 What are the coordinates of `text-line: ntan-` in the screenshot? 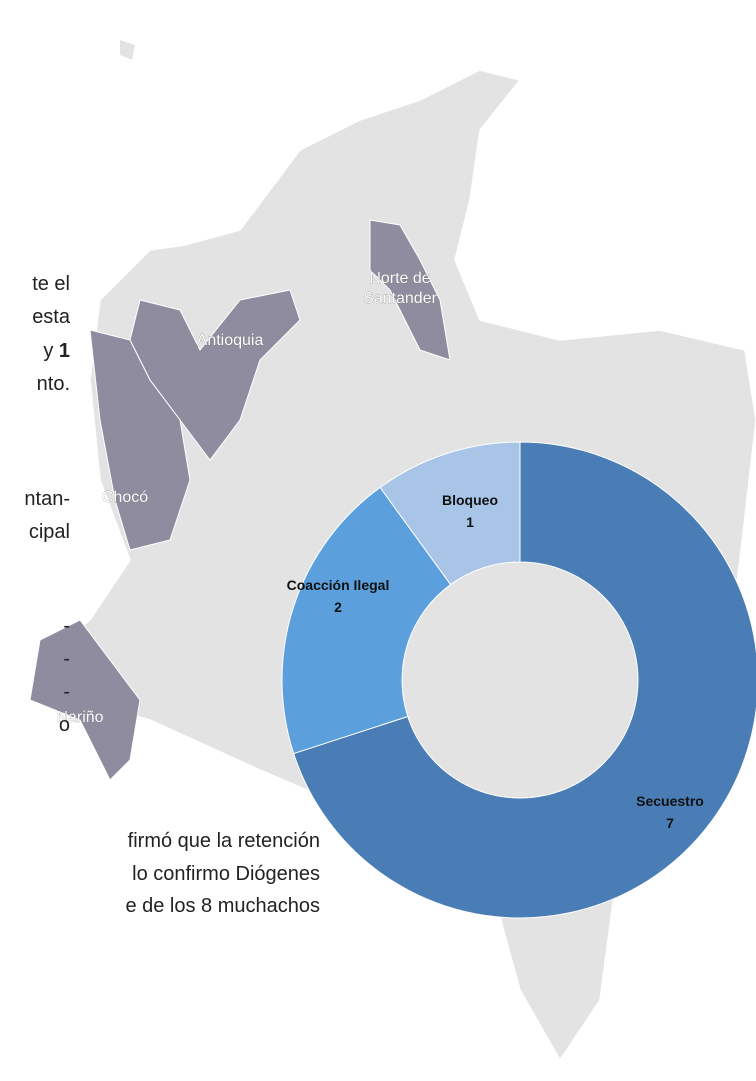 It's located at (47, 499).